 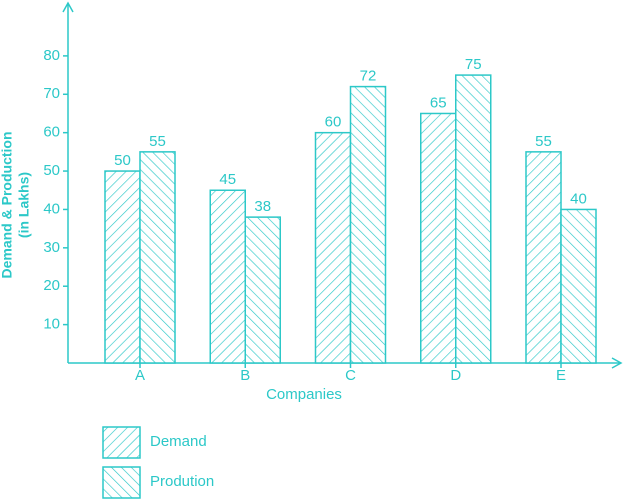 What do you see at coordinates (578, 198) in the screenshot?
I see `value-label: 40` at bounding box center [578, 198].